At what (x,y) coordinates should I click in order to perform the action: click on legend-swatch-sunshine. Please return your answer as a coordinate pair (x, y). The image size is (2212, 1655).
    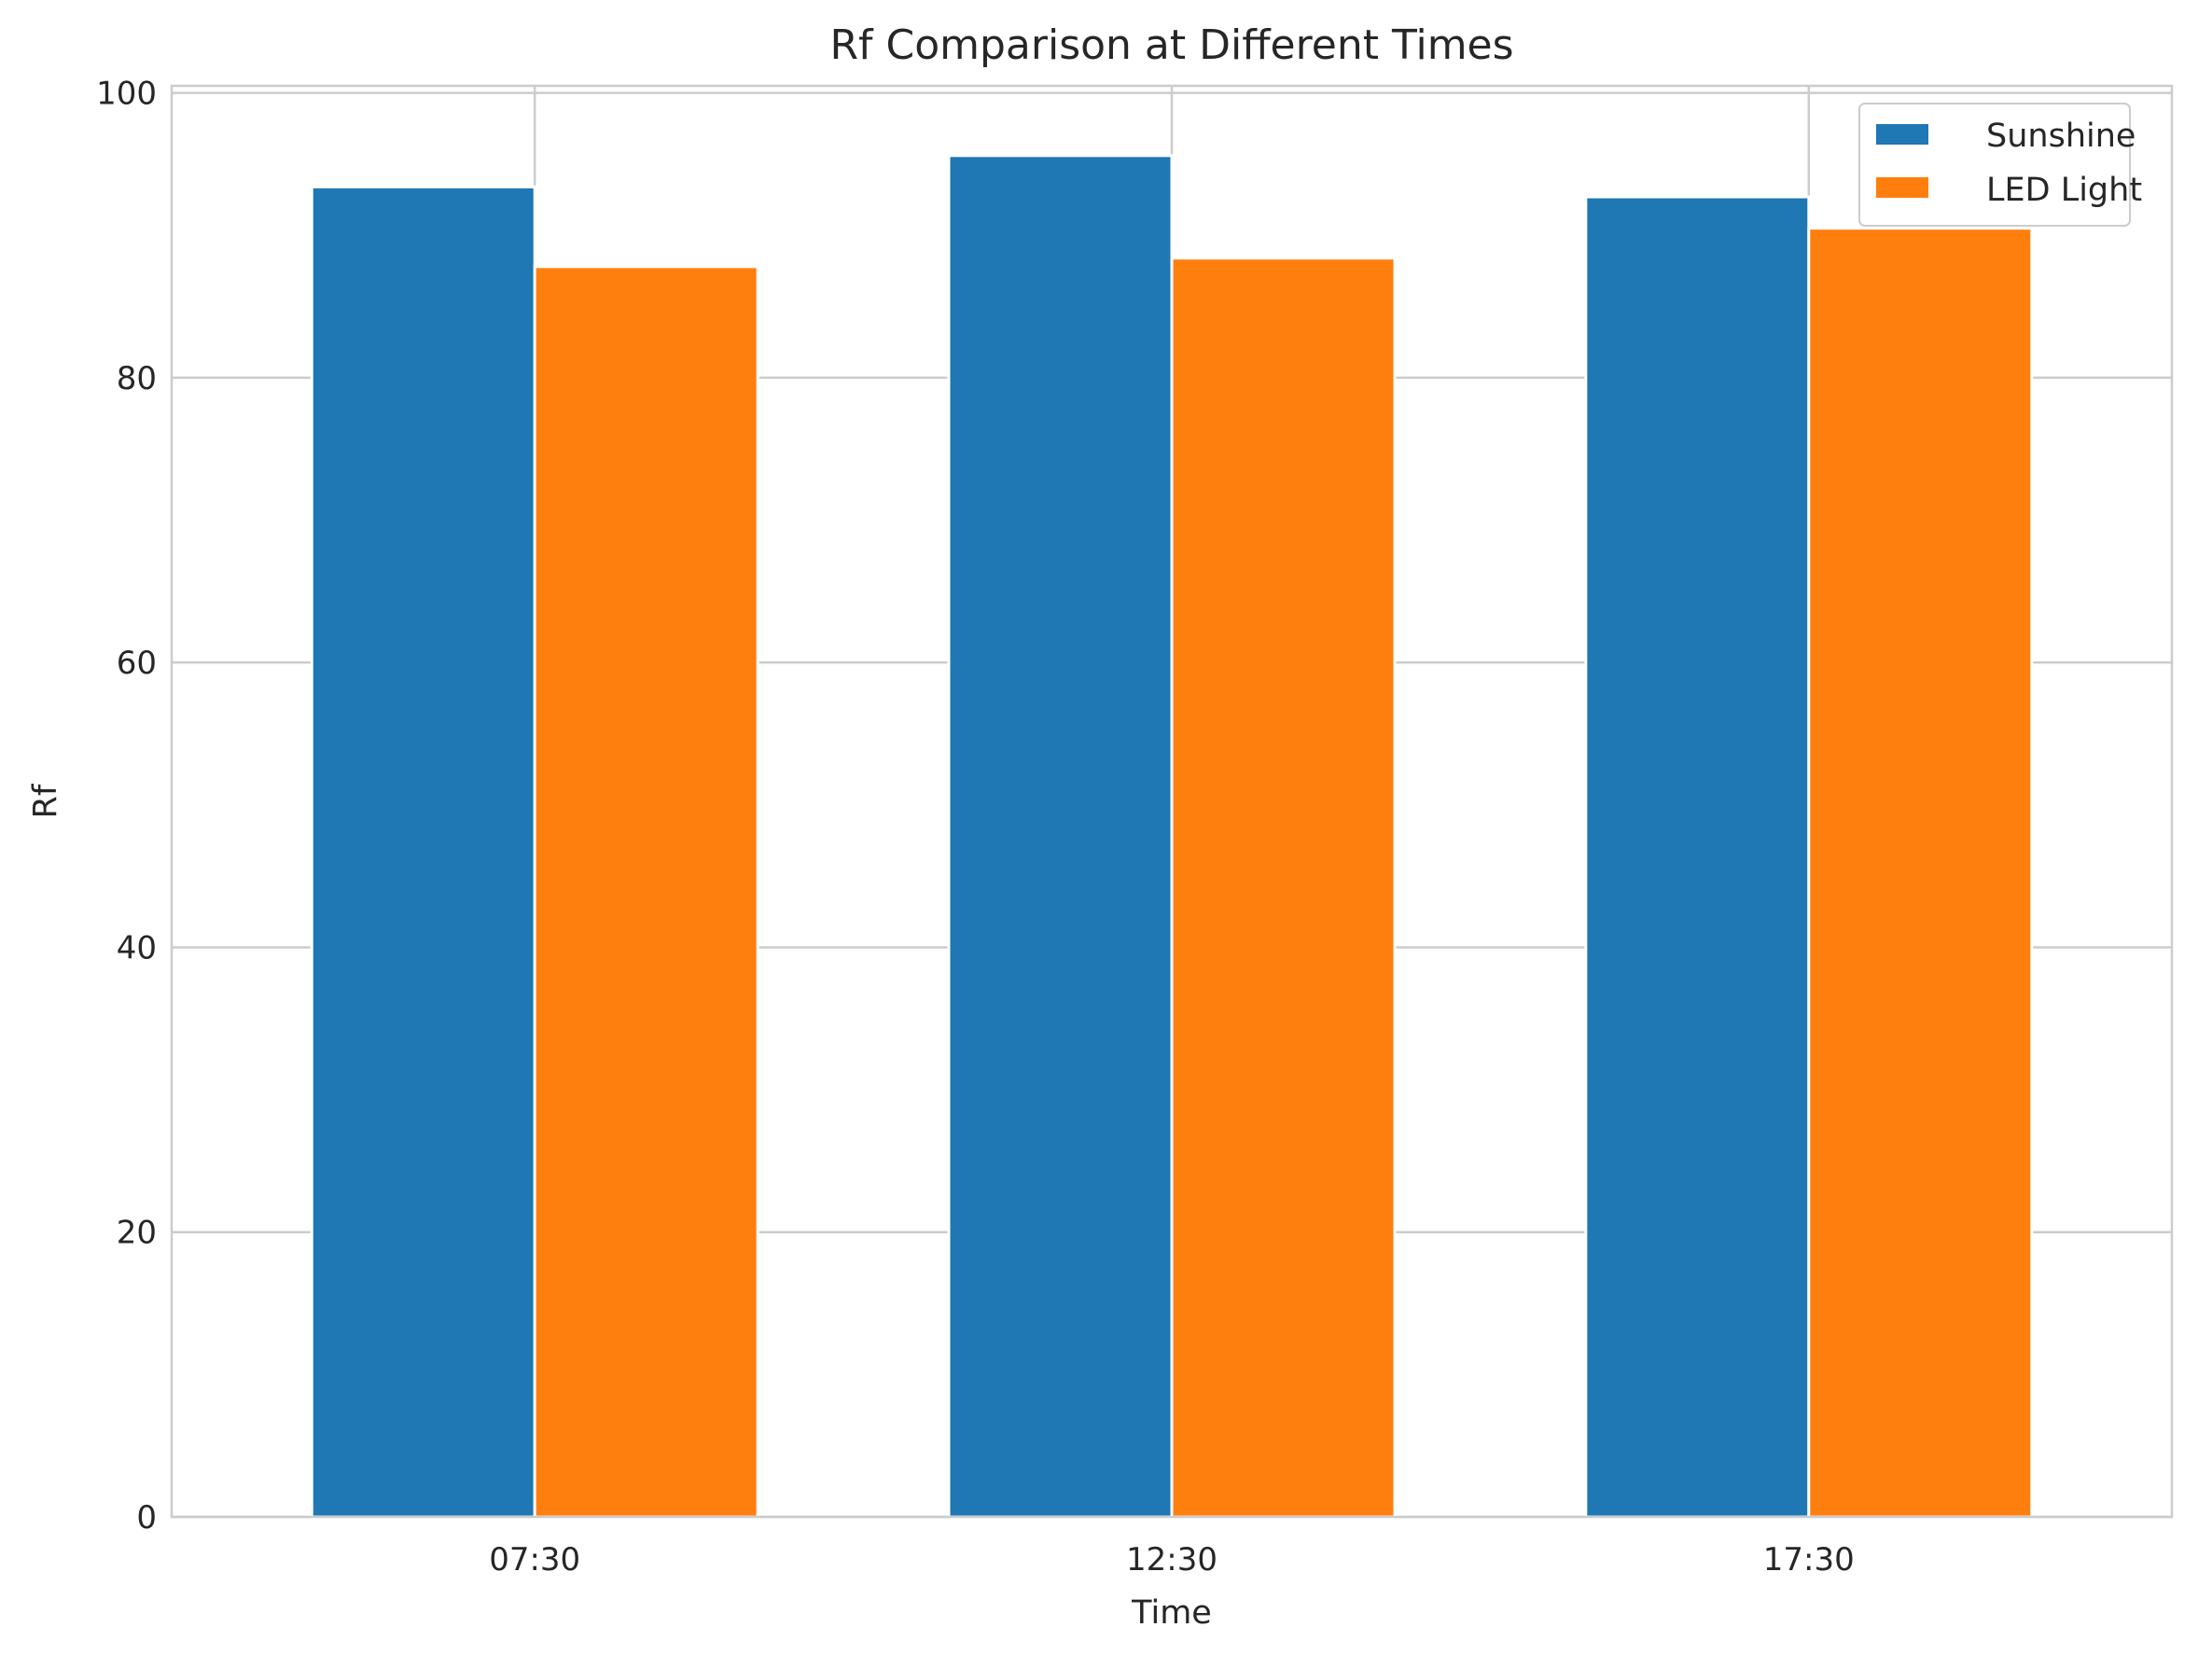
    Looking at the image, I should click on (1902, 134).